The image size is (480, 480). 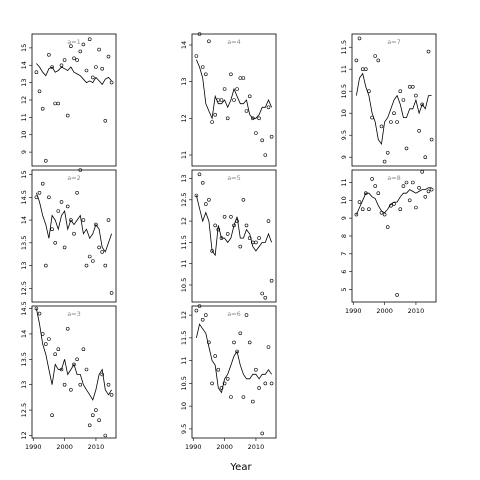 I want to click on y-tick-label: 10.5, so click(x=184, y=383).